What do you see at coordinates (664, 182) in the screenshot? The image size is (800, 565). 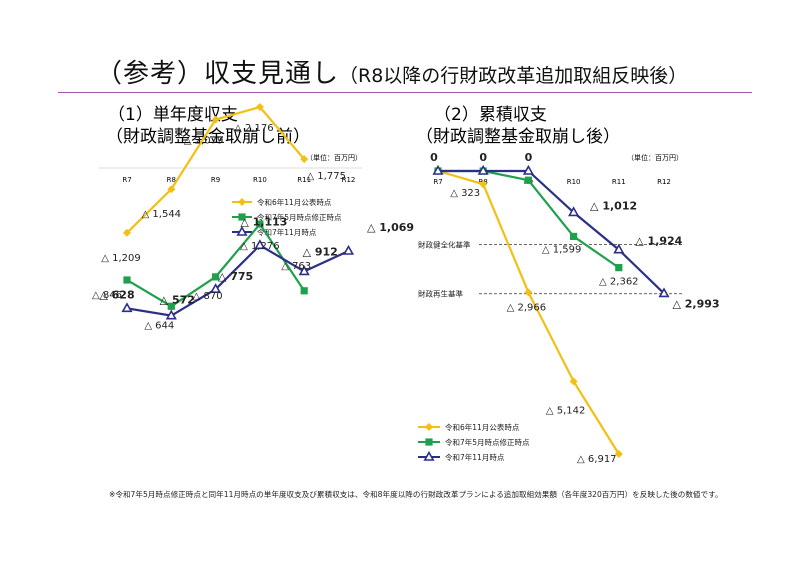 I see `chart2-x-tick: R12` at bounding box center [664, 182].